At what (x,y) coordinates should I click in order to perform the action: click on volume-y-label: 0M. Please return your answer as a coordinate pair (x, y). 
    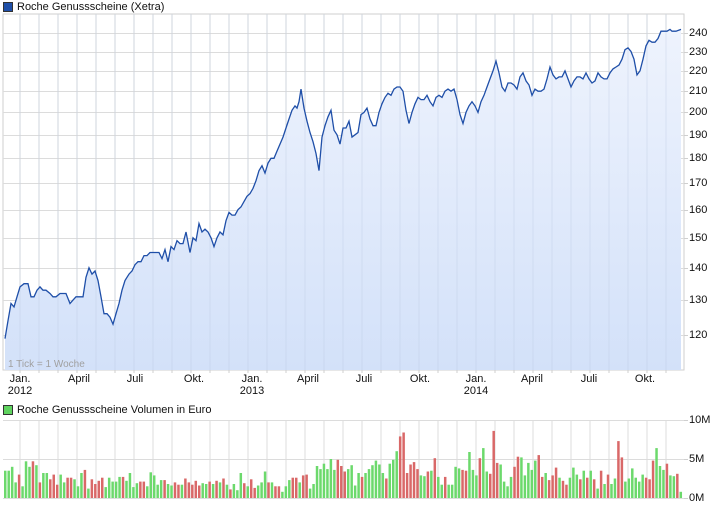
    Looking at the image, I should click on (697, 498).